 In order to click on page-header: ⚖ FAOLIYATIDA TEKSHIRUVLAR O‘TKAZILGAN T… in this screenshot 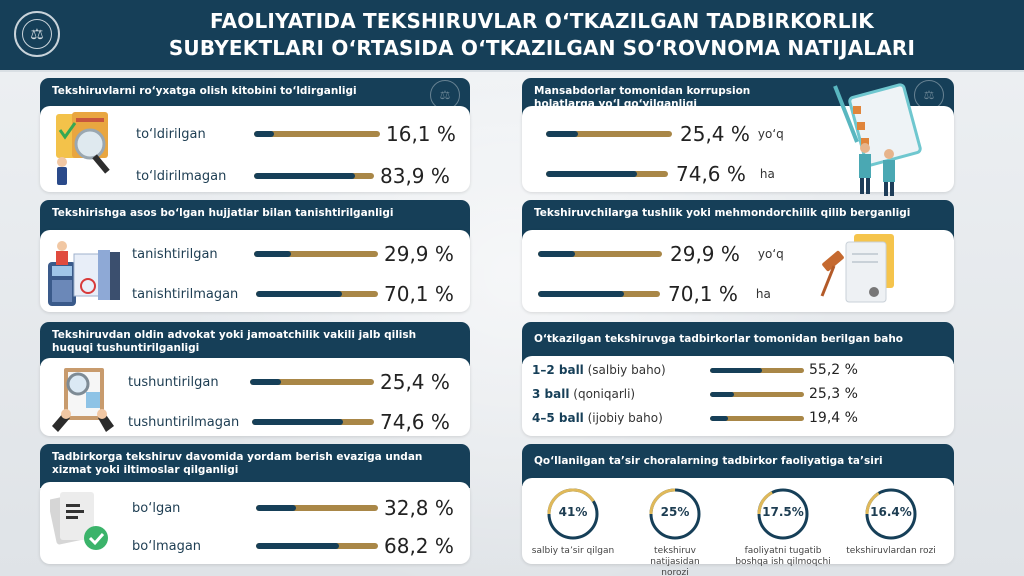, I will do `click(512, 36)`.